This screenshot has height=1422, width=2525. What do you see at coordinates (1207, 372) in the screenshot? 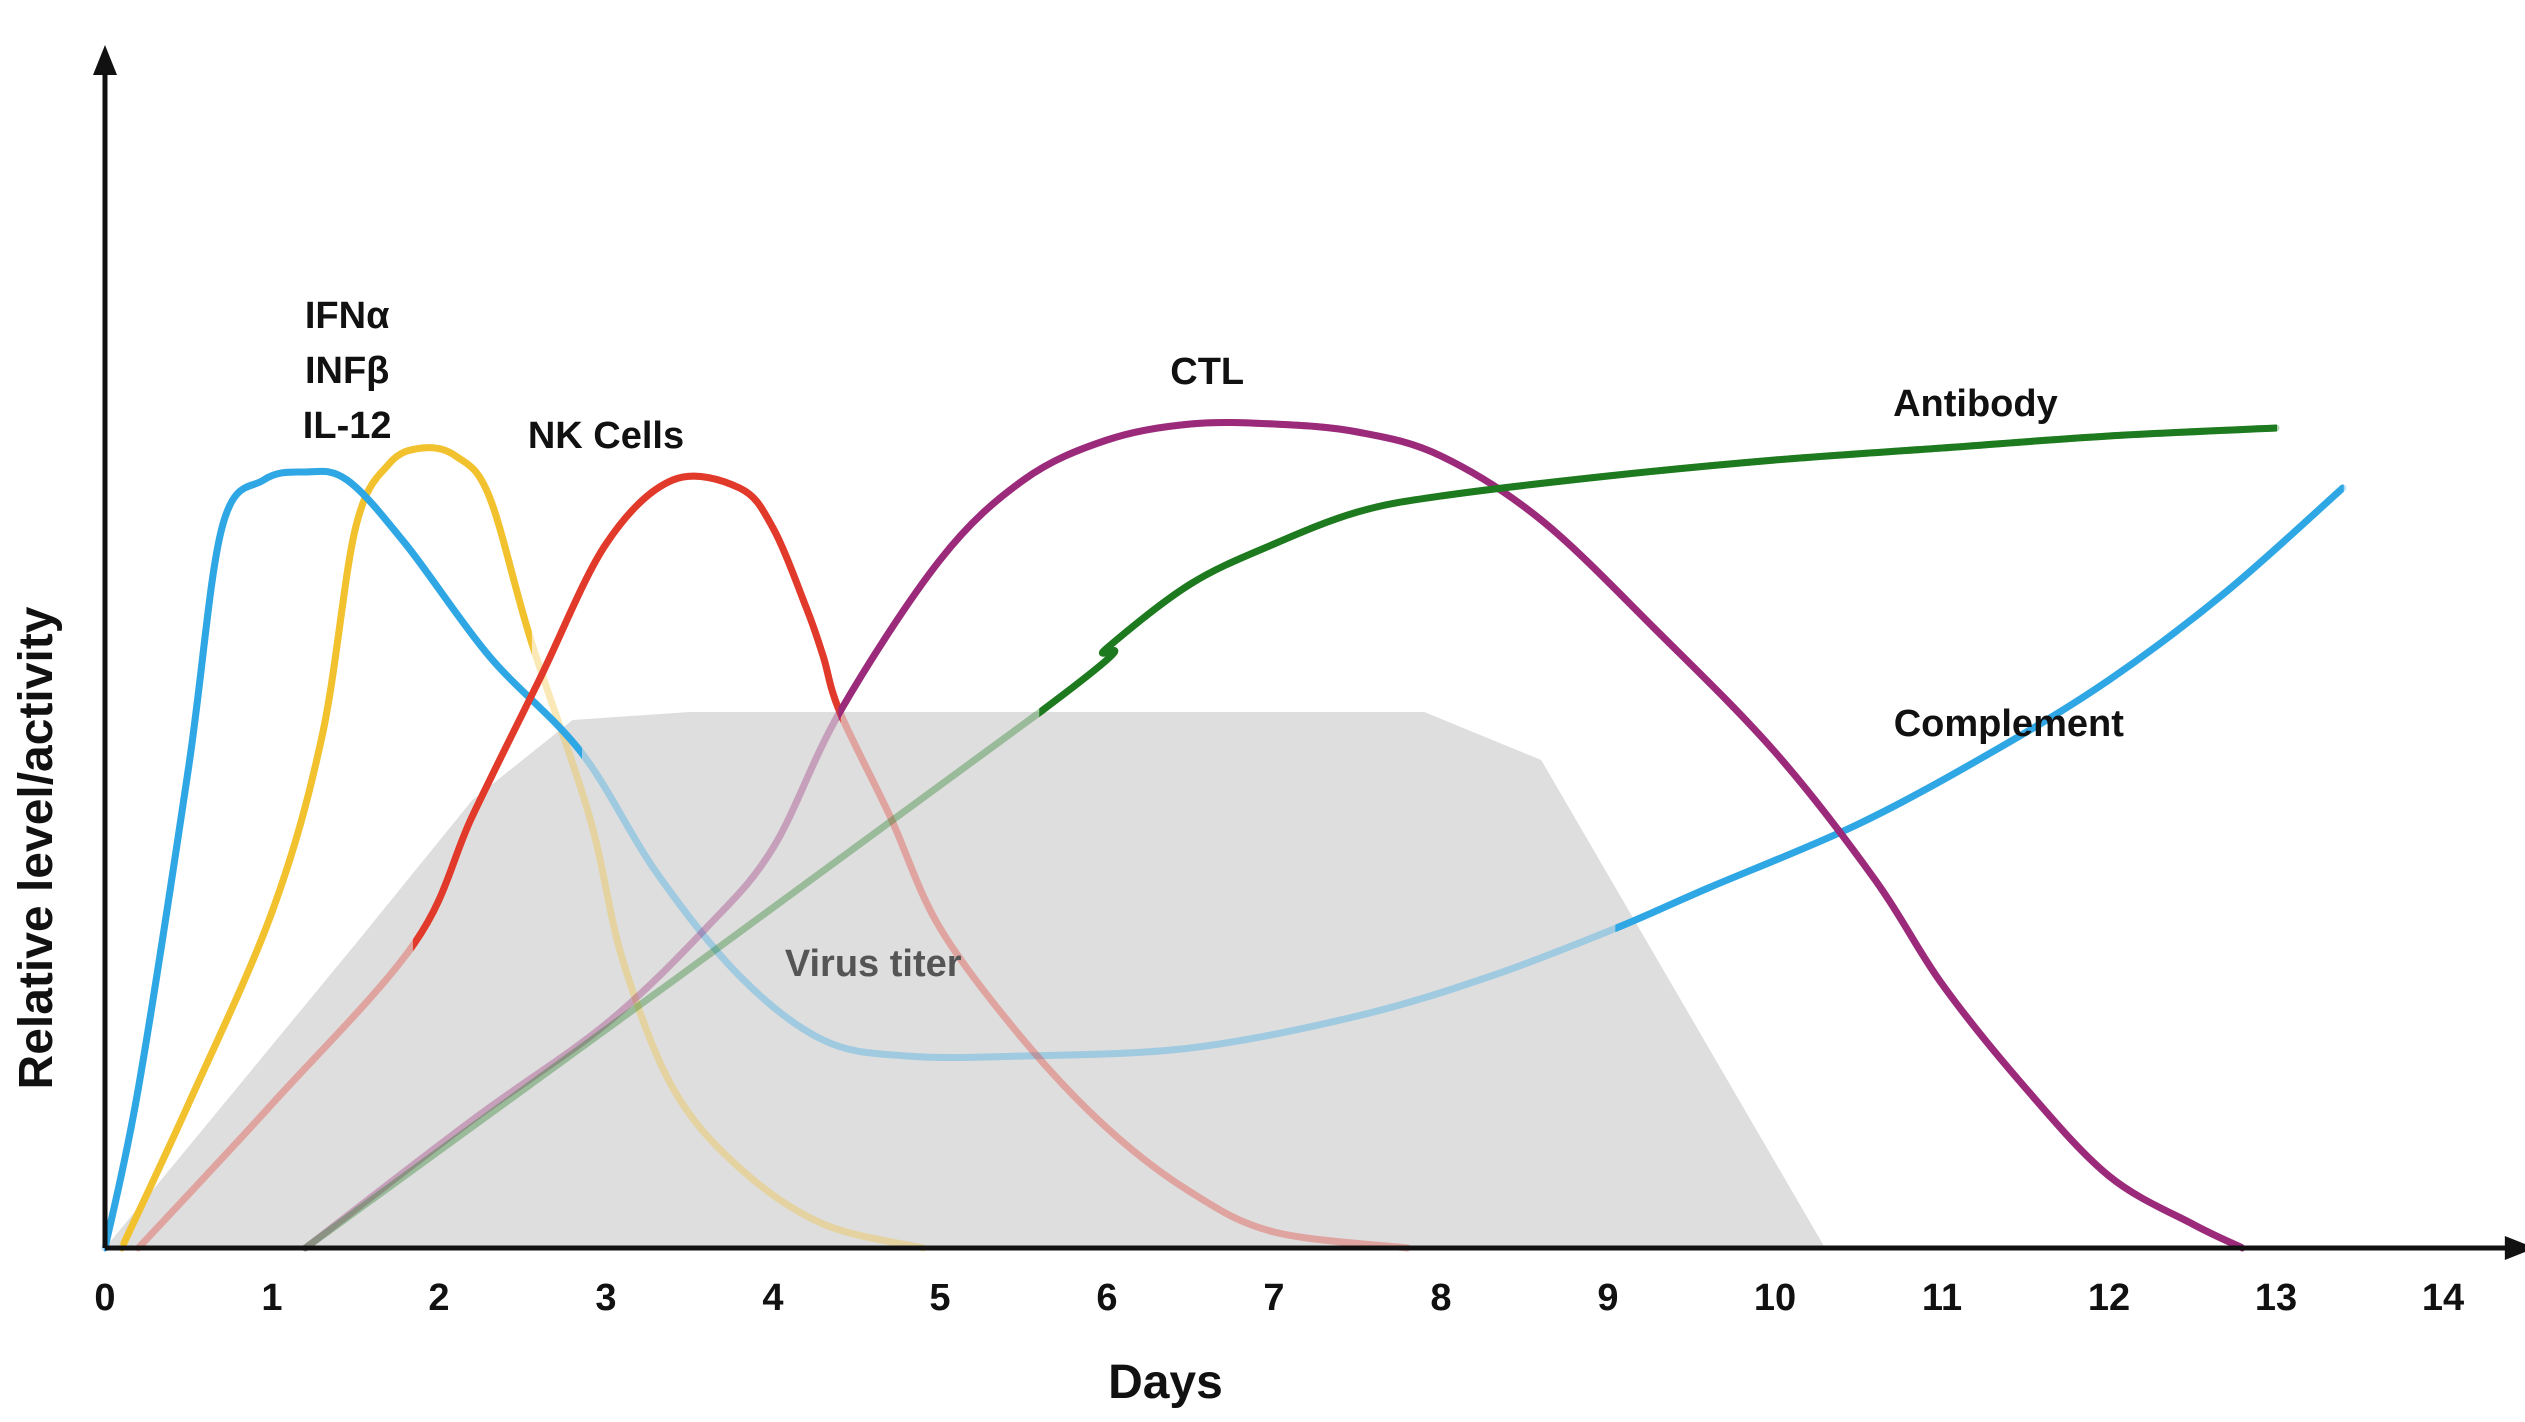
I see `label-ctl: CTL` at bounding box center [1207, 372].